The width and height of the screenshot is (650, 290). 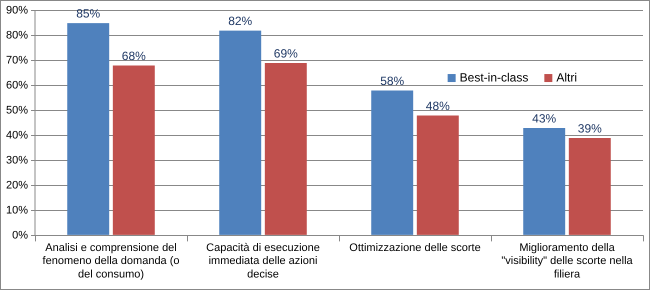 What do you see at coordinates (17, 160) in the screenshot?
I see `y-tick-label: 30%` at bounding box center [17, 160].